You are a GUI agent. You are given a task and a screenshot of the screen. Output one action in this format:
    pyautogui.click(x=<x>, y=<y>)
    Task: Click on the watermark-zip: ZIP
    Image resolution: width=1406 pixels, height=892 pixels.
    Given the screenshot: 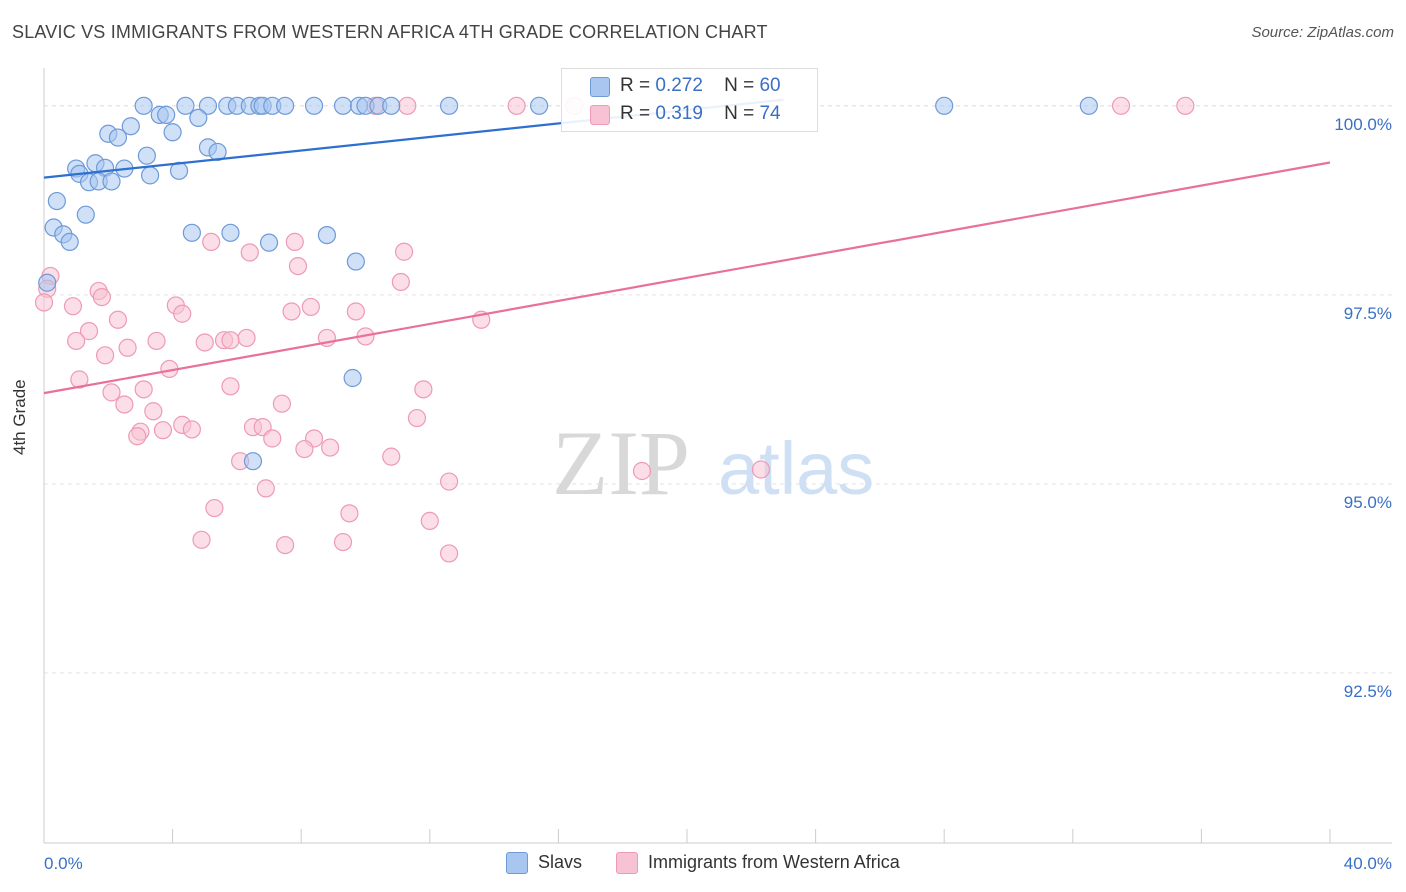 What is the action you would take?
    pyautogui.click(x=621, y=463)
    